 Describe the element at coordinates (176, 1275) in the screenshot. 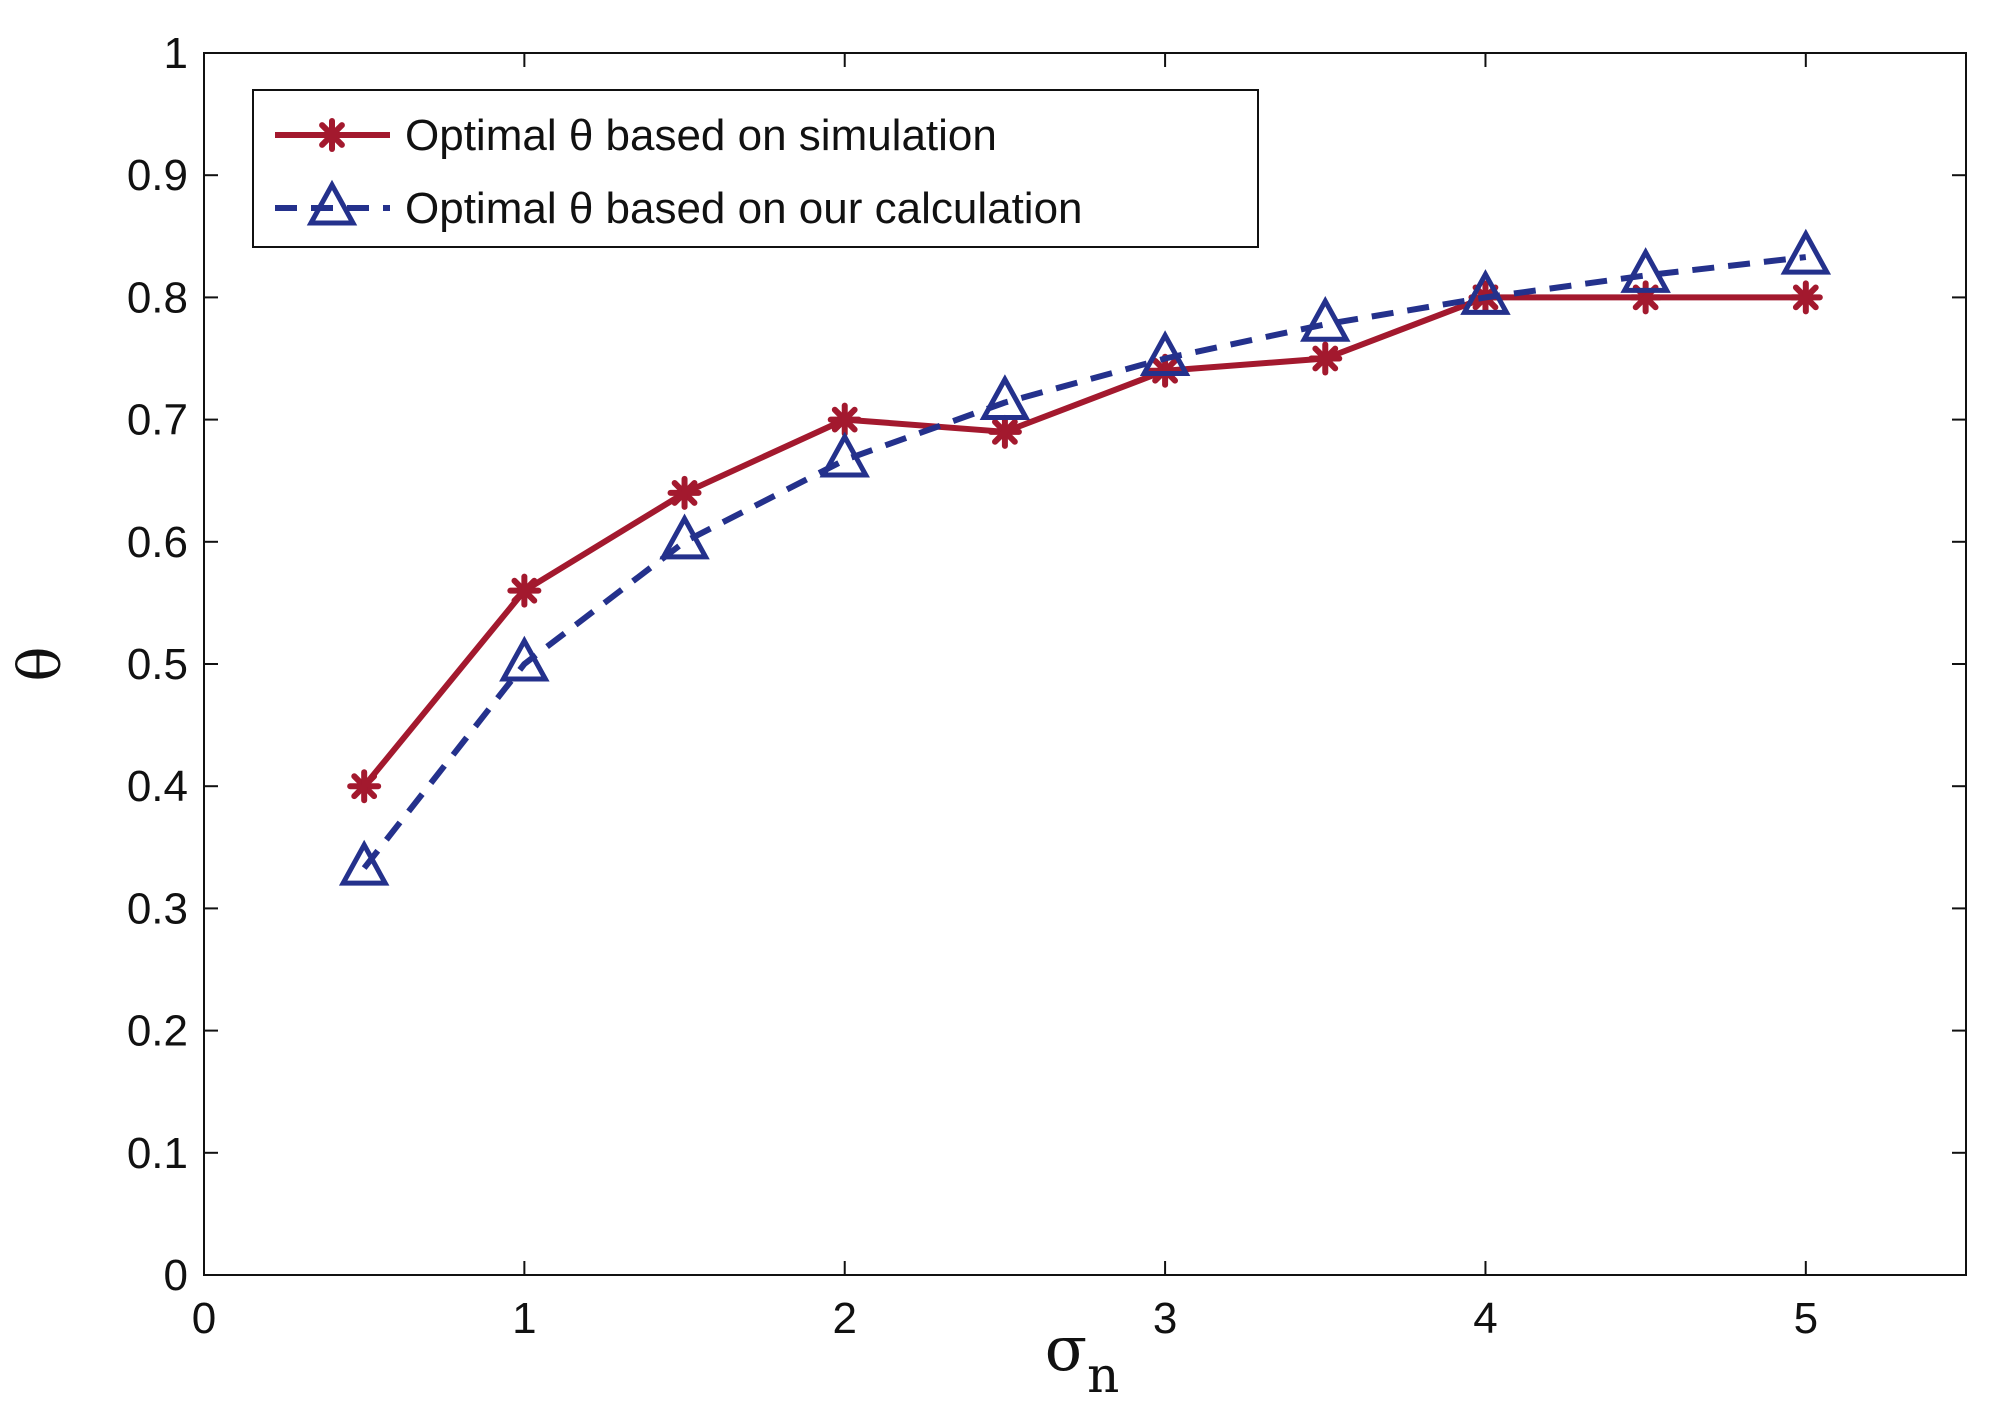

I see `y-tick-label: 0` at that location.